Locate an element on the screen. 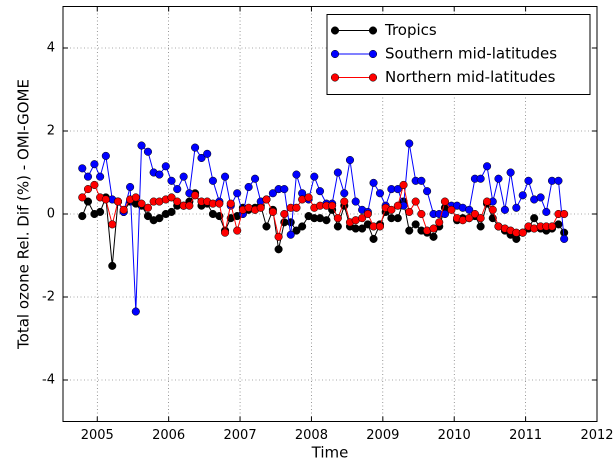 Image resolution: width=614 pixels, height=463 pixels. x-tick-label: 2008 is located at coordinates (311, 435).